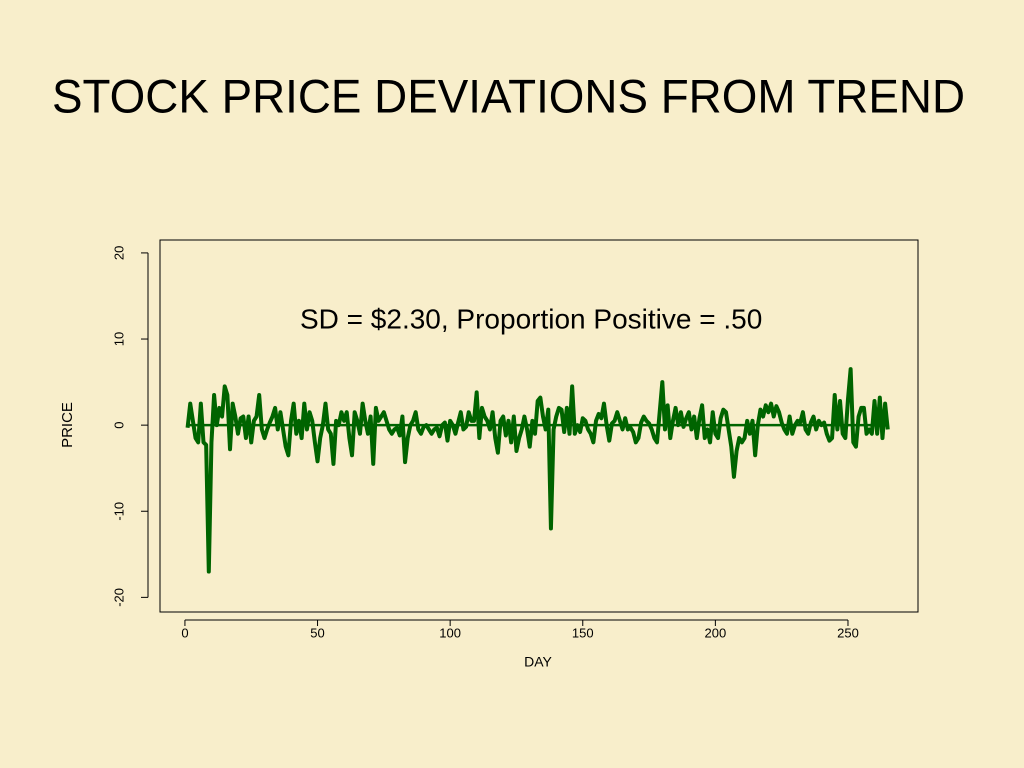 The width and height of the screenshot is (1024, 768). Describe the element at coordinates (184, 632) in the screenshot. I see `x-tick-label: 0` at that location.